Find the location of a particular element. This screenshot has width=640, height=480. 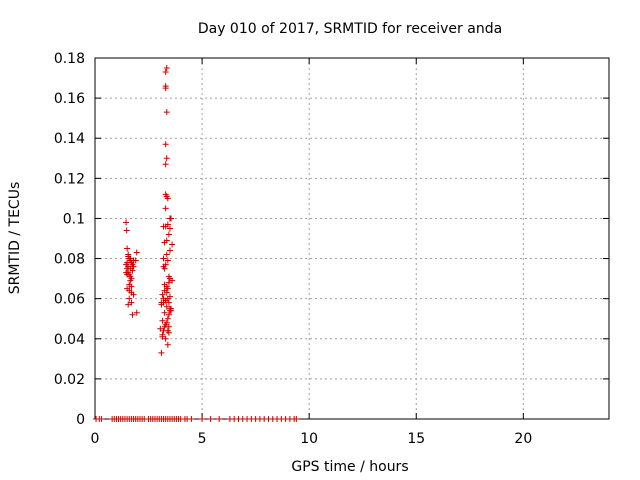

y-tick-label: 0.18 is located at coordinates (69, 59).